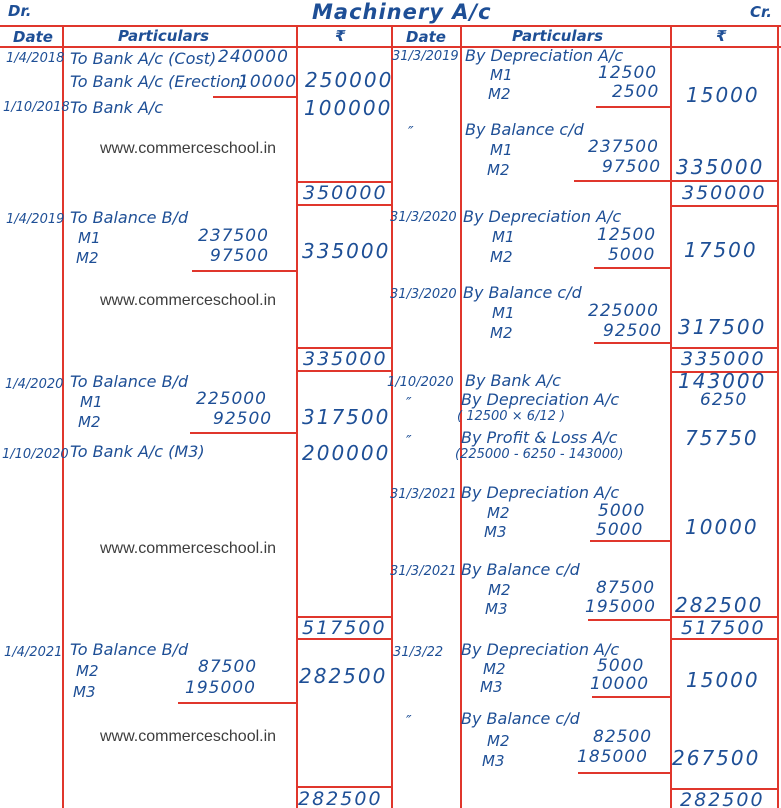 The height and width of the screenshot is (808, 781). What do you see at coordinates (253, 57) in the screenshot?
I see `sub-amount: 240000` at bounding box center [253, 57].